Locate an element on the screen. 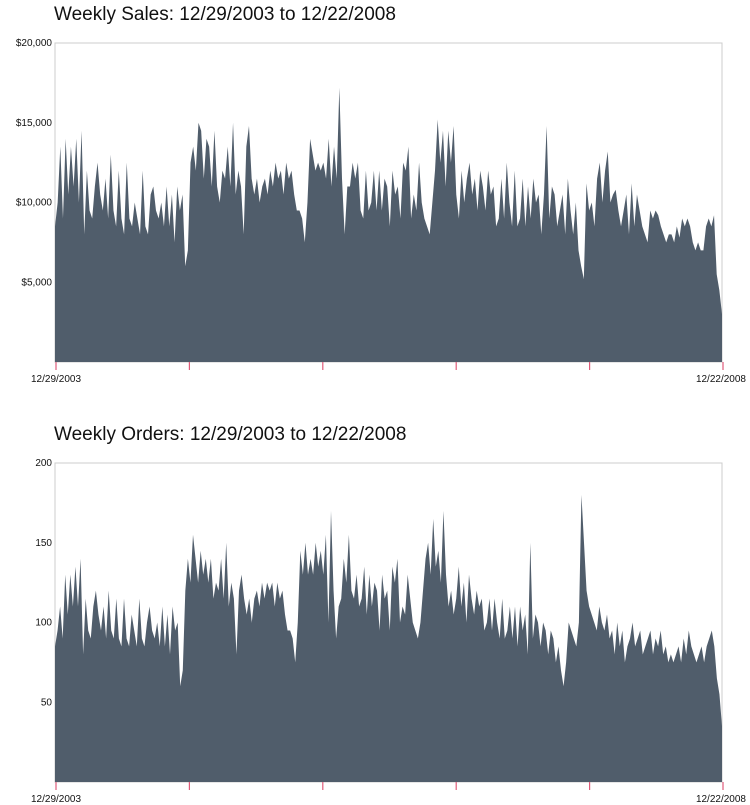 The height and width of the screenshot is (805, 750). y-tick-label: 100 is located at coordinates (43, 623).